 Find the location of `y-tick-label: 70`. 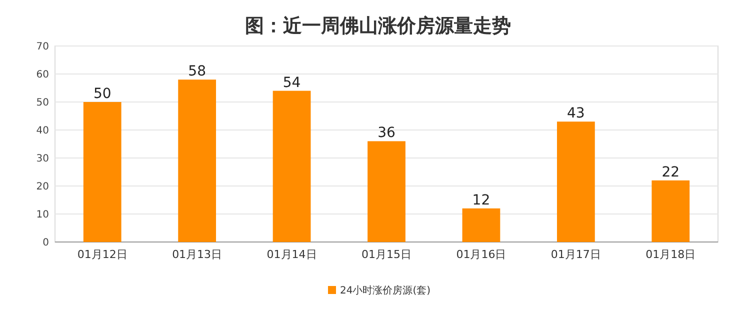

y-tick-label: 70 is located at coordinates (42, 47).